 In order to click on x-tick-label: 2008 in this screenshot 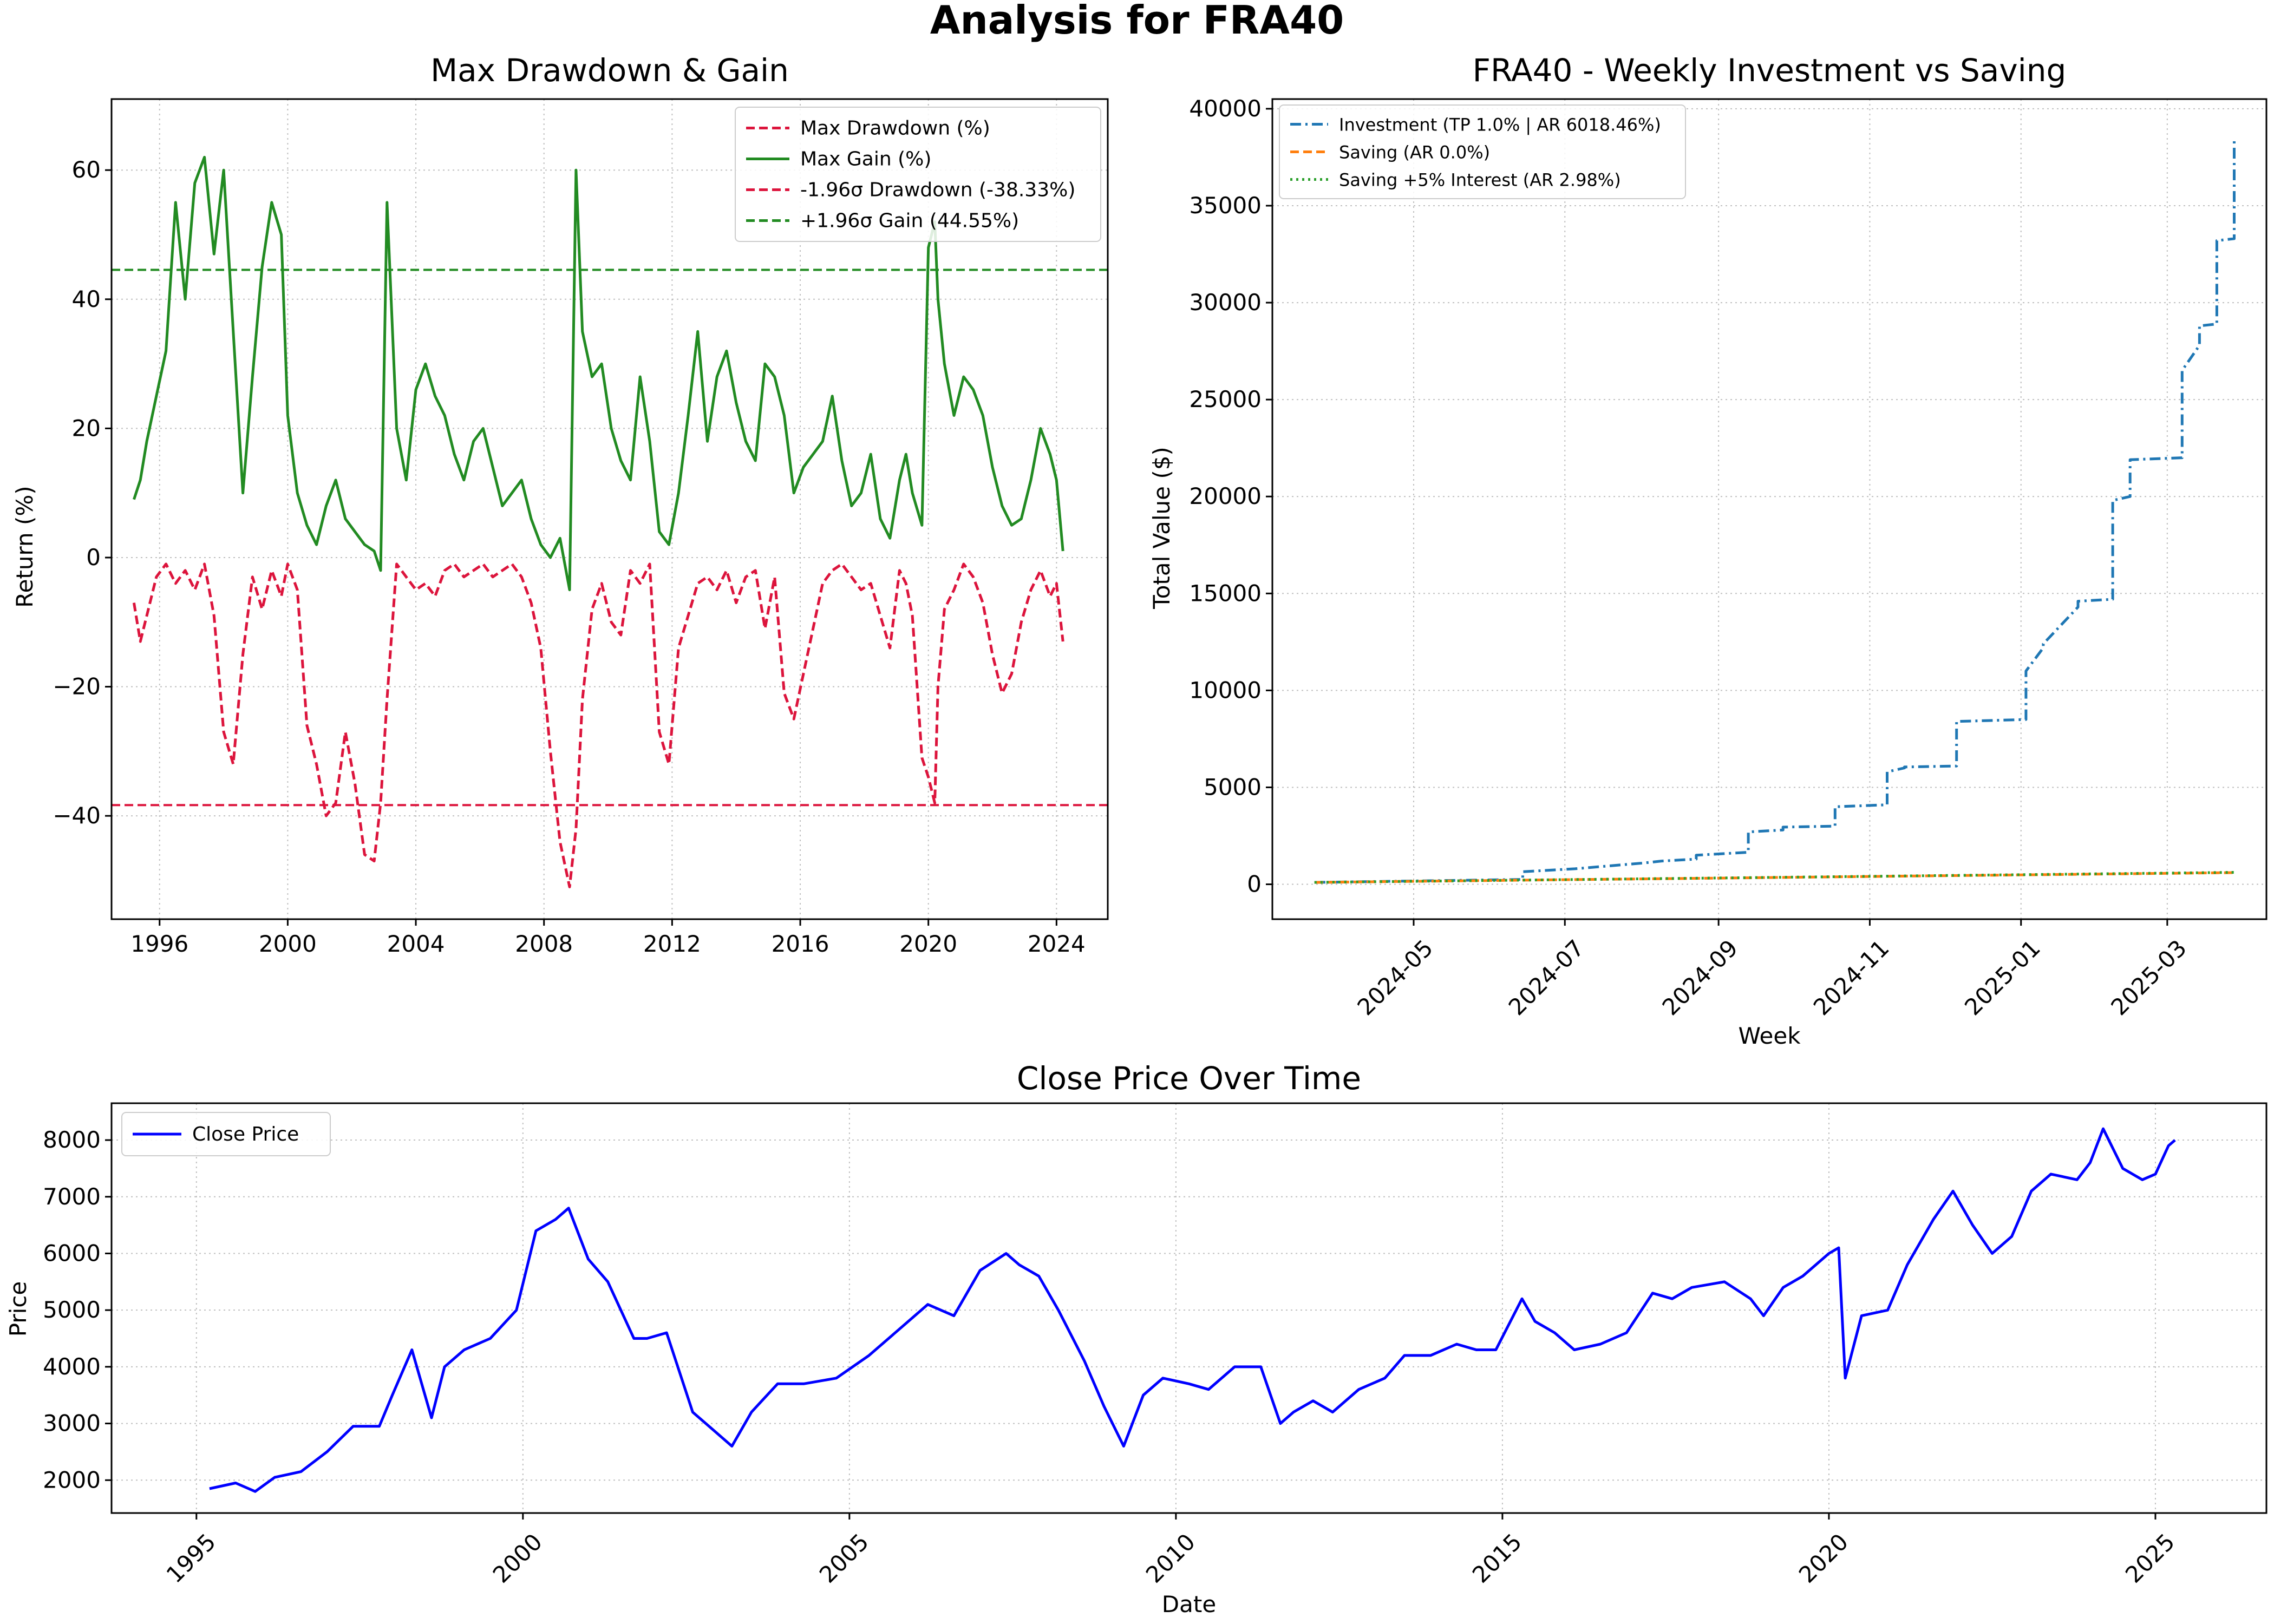, I will do `click(544, 944)`.